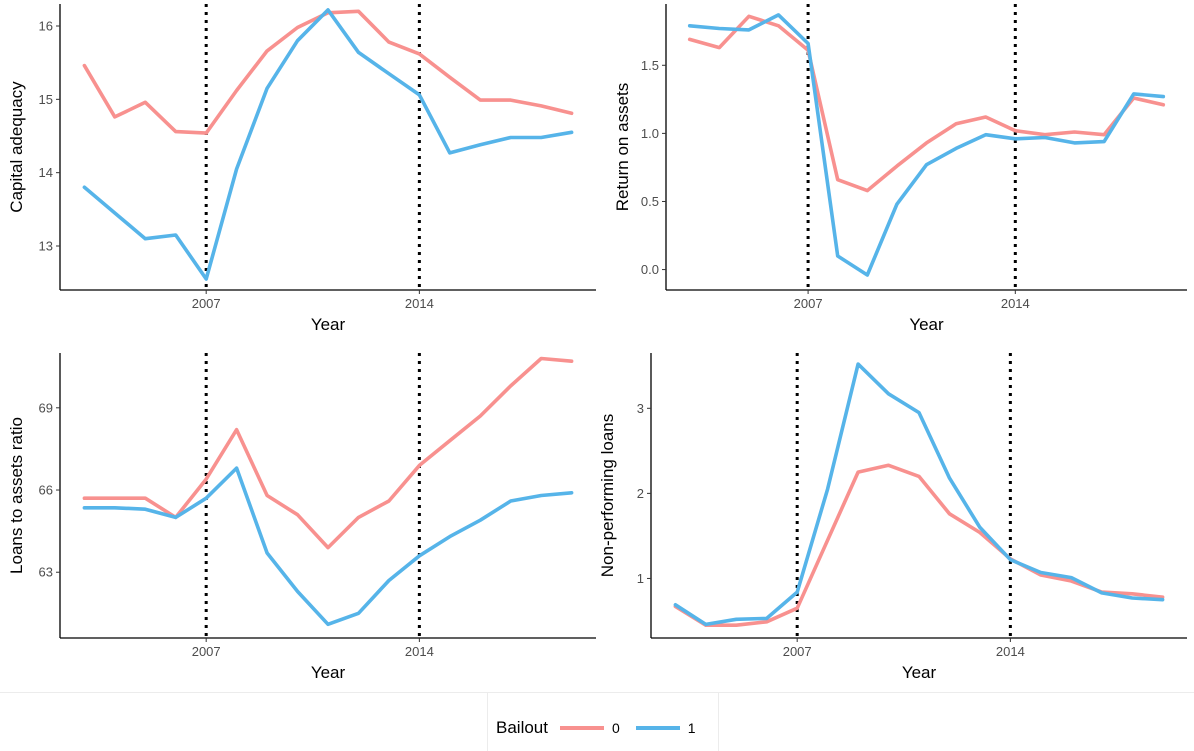 The height and width of the screenshot is (751, 1194). What do you see at coordinates (650, 133) in the screenshot?
I see `y-tick-label: 1.0` at bounding box center [650, 133].